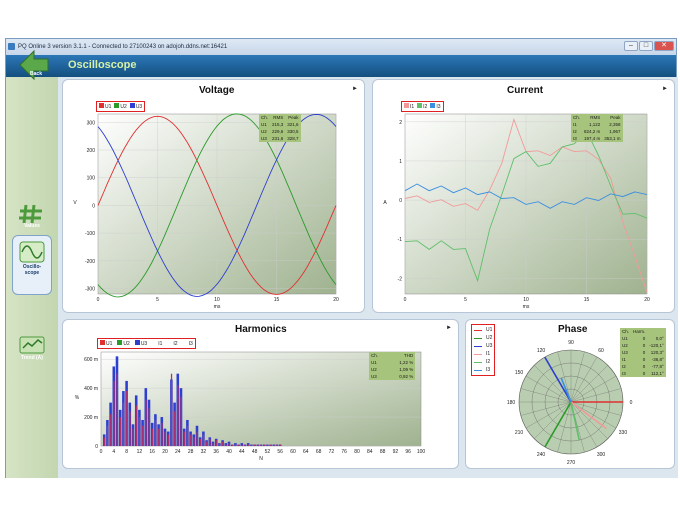  I want to click on x-tick-label: 84, so click(370, 452).